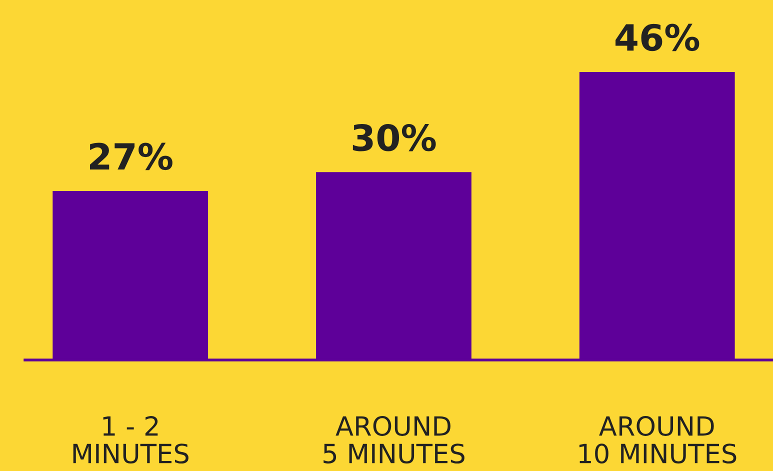  Describe the element at coordinates (130, 440) in the screenshot. I see `x-tick-label: 1 - 2 MINUTES` at that location.